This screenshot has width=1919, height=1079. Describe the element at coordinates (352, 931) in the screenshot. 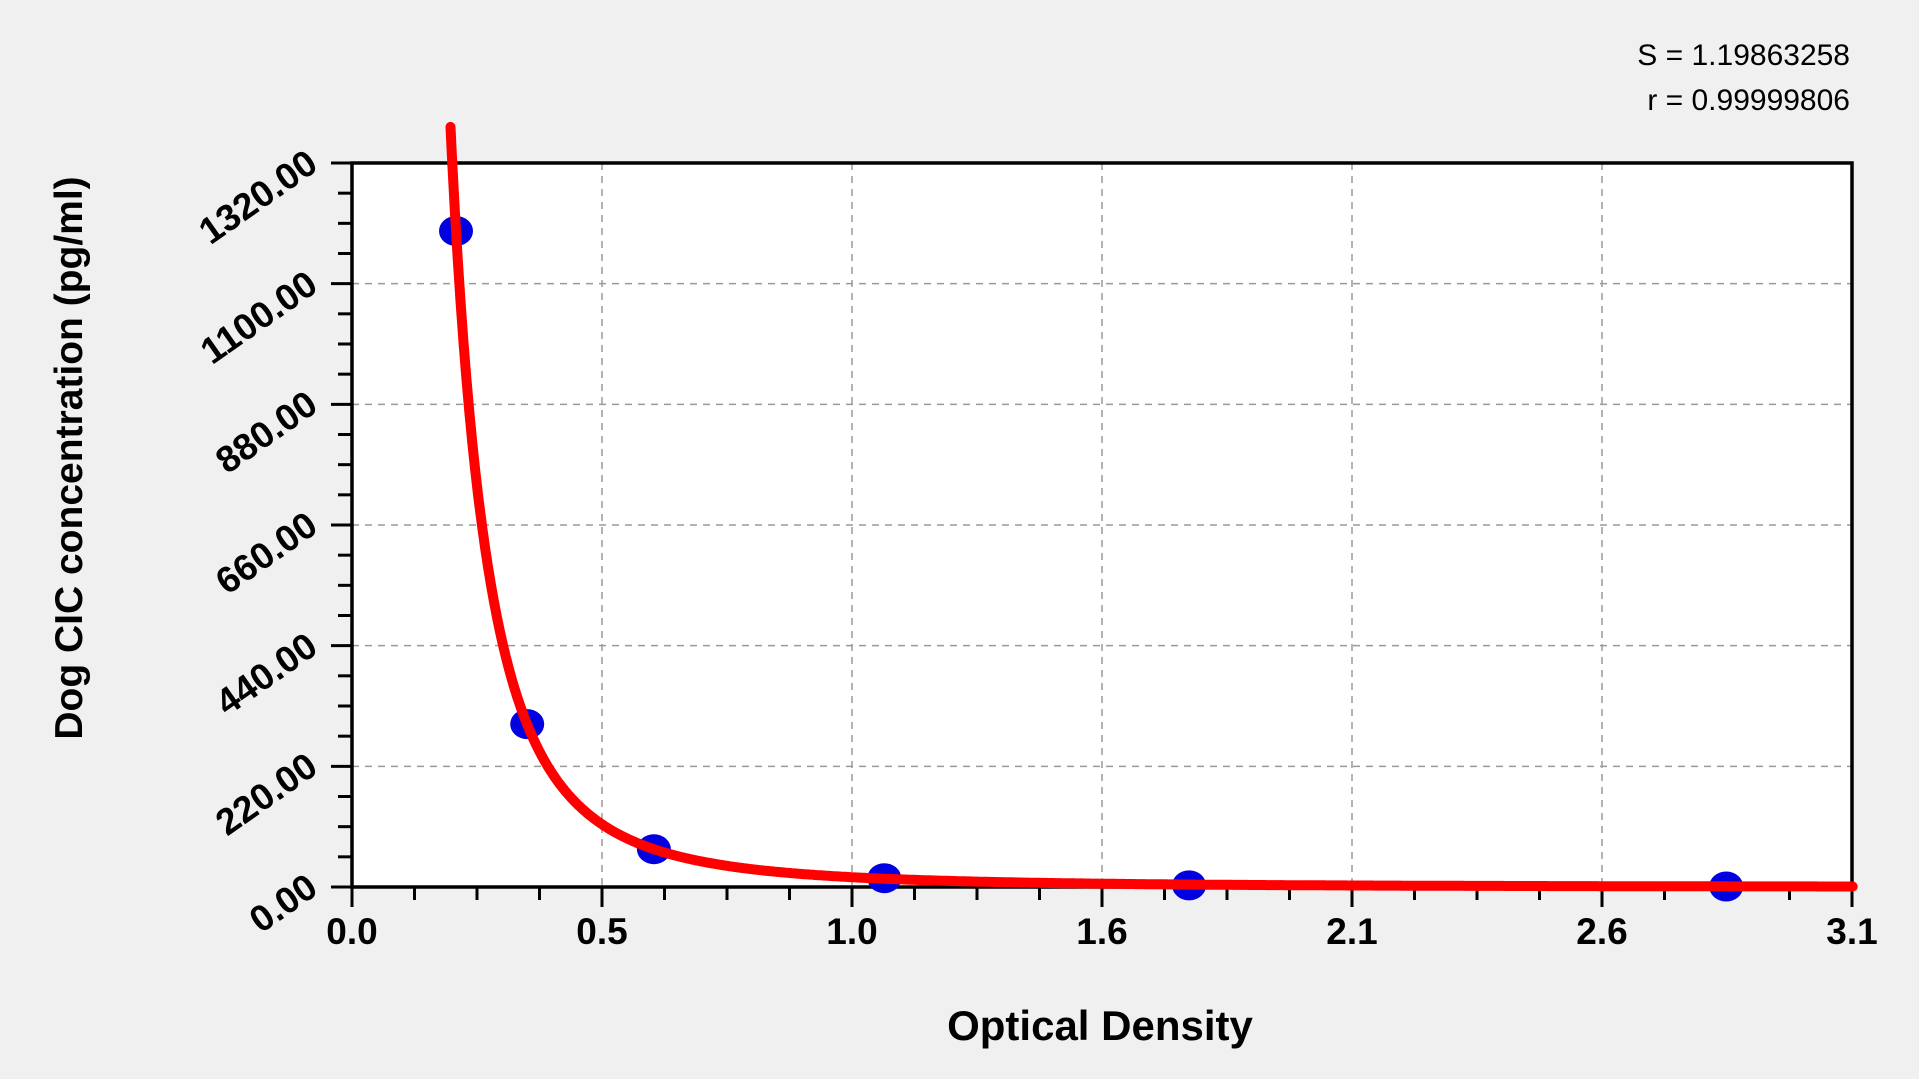

I see `x-tick-label: 0.0` at that location.